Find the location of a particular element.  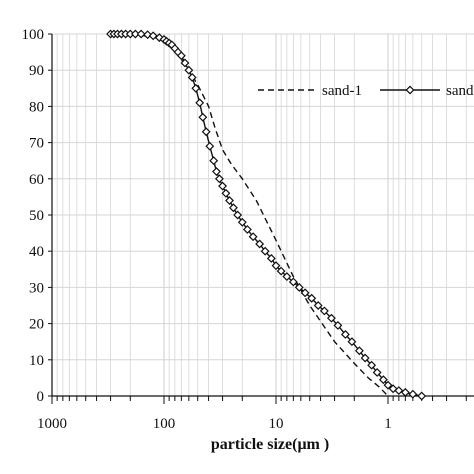

y-tick-label: 40 is located at coordinates (36, 252).